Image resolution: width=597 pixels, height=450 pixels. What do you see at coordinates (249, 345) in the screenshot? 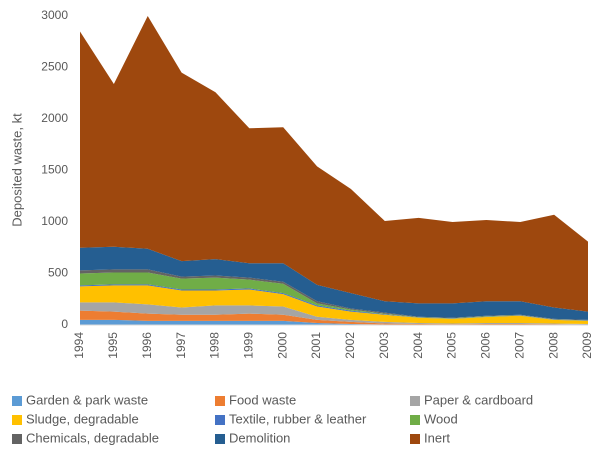
I see `x-tick-label: 1999` at bounding box center [249, 345].